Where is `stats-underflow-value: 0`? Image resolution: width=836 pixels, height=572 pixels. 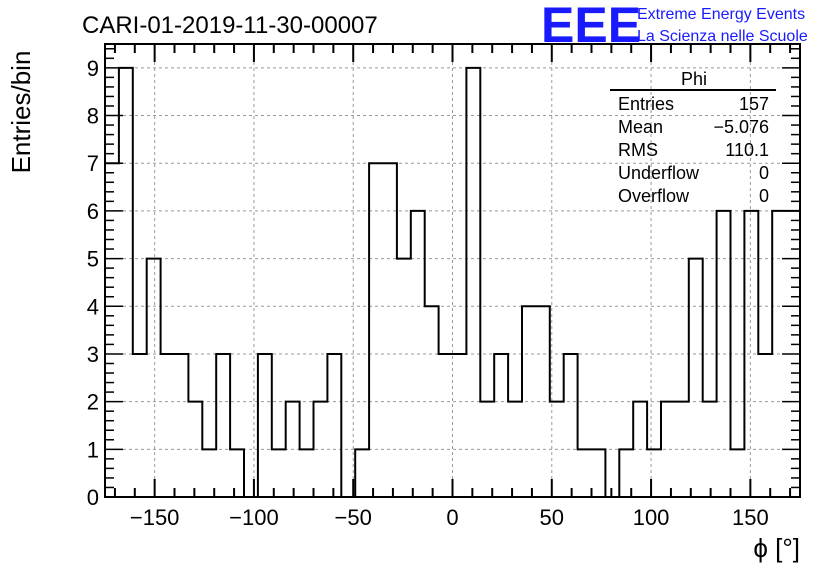
stats-underflow-value: 0 is located at coordinates (764, 173).